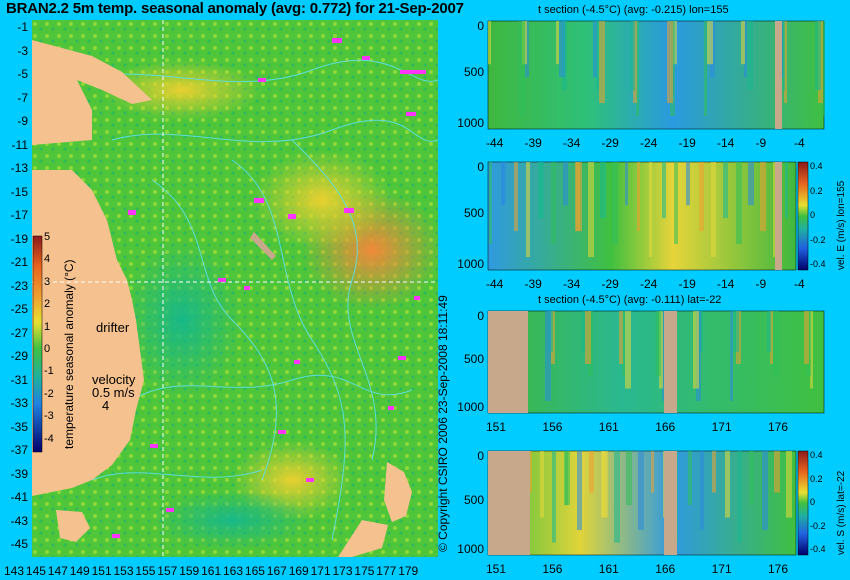 This screenshot has width=850, height=580. I want to click on section-colorbar-tick: 0.2, so click(816, 190).